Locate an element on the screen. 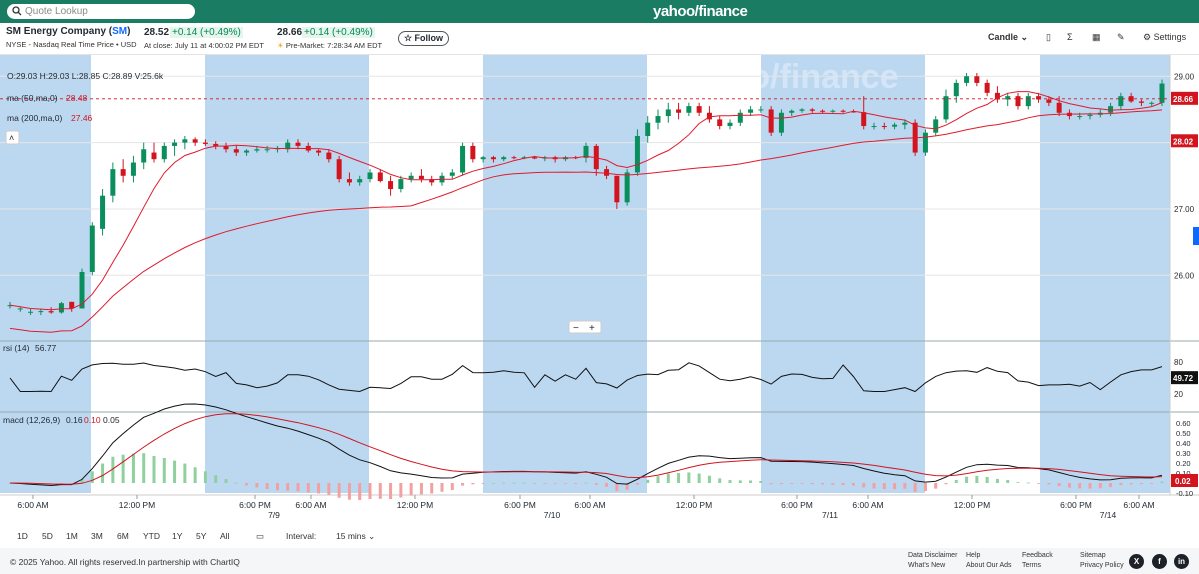 This screenshot has height=574, width=1199. range-all: All is located at coordinates (225, 536).